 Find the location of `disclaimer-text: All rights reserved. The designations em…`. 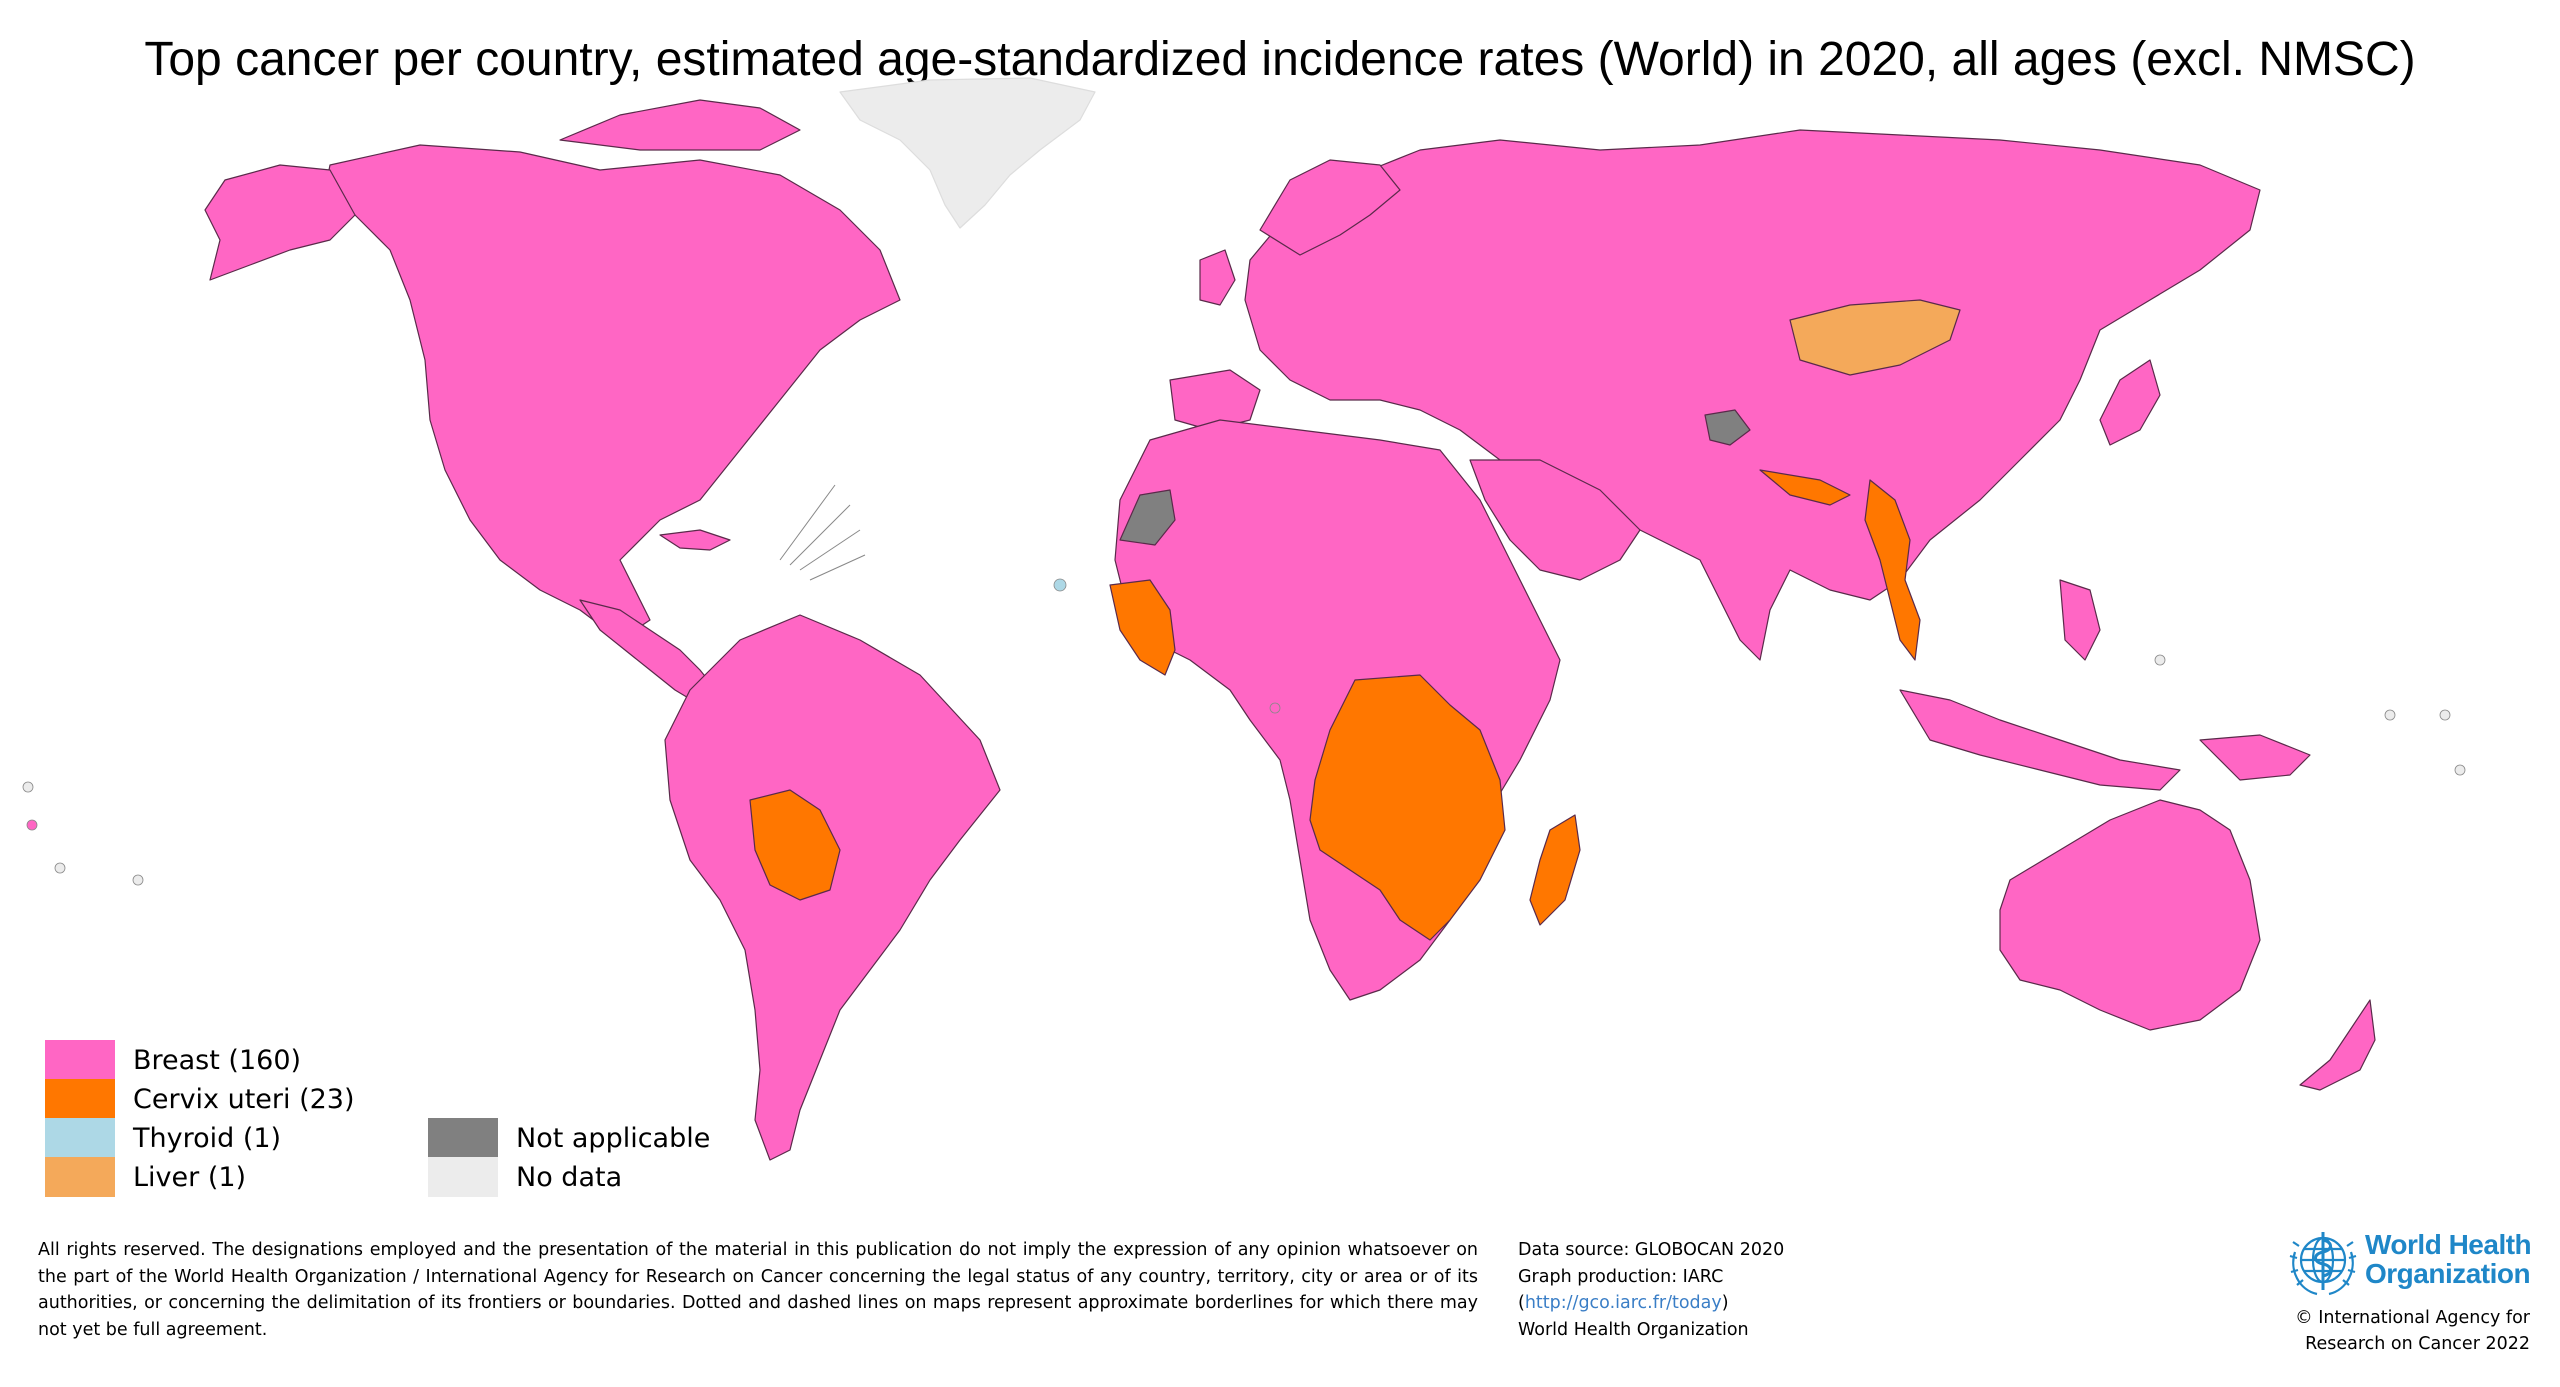

disclaimer-text: All rights reserved. The designations em… is located at coordinates (758, 1290).